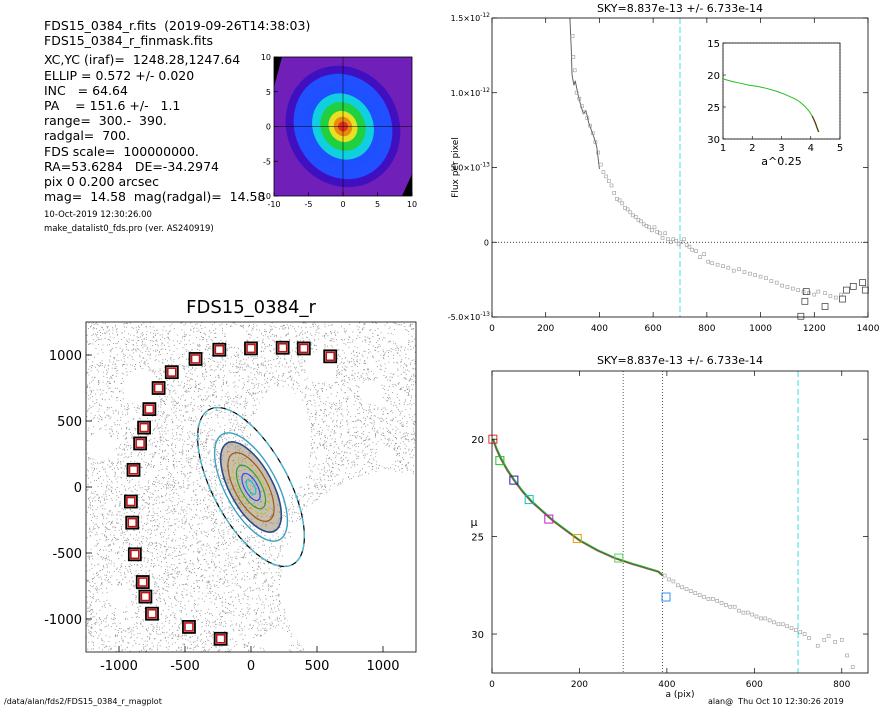 This screenshot has width=885, height=708. I want to click on sky-xtick-label: 200, so click(545, 329).